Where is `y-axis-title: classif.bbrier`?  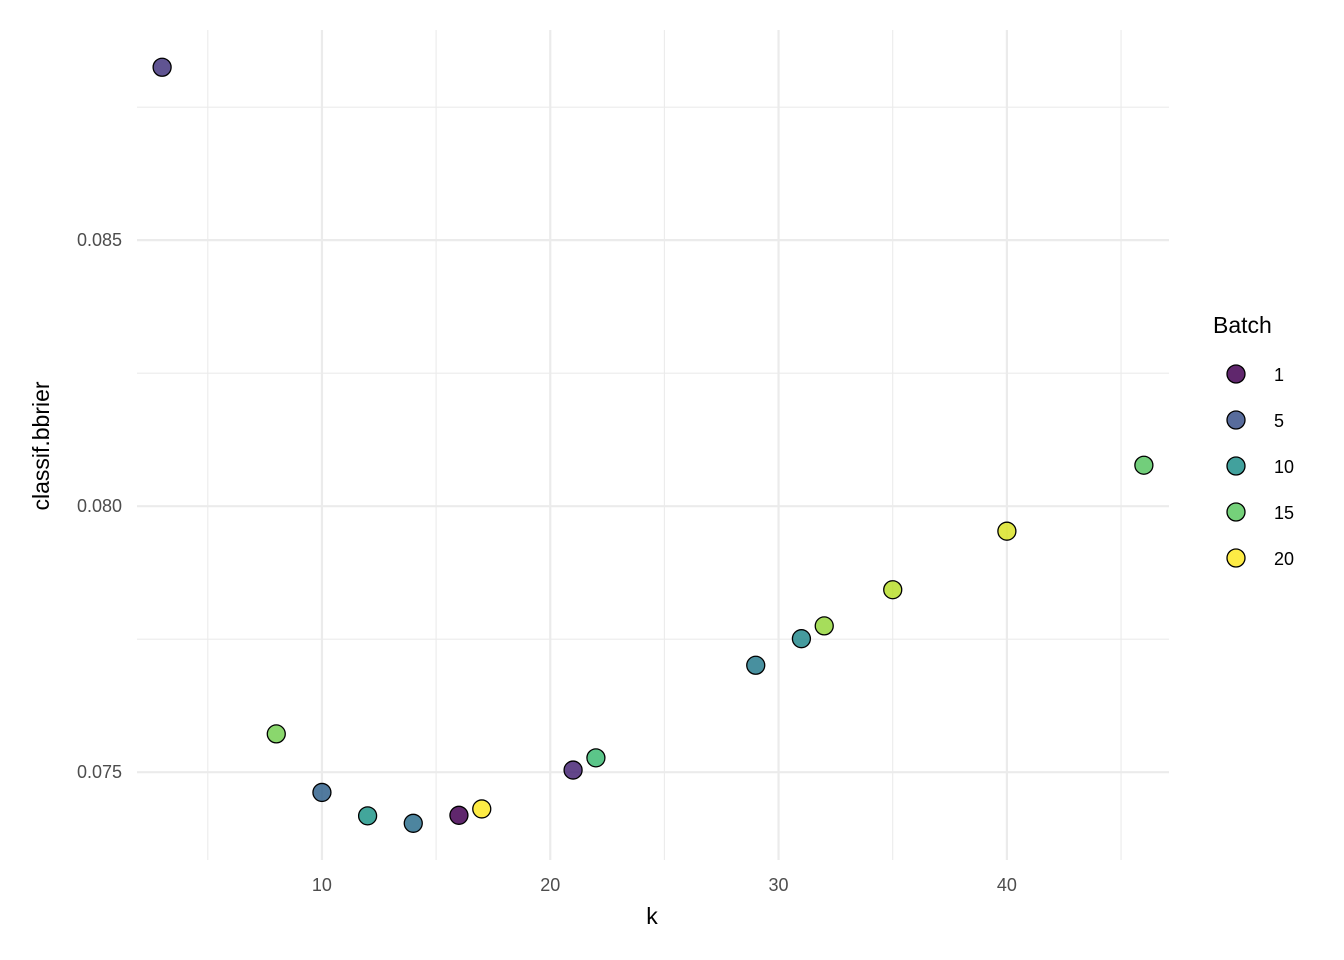
y-axis-title: classif.bbrier is located at coordinates (41, 445).